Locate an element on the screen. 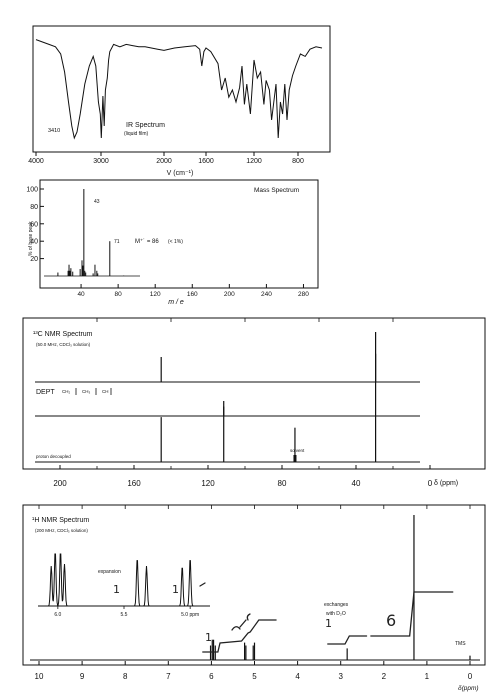  ms-molecular-ion-label: M⁺˙ = 86 is located at coordinates (147, 241).